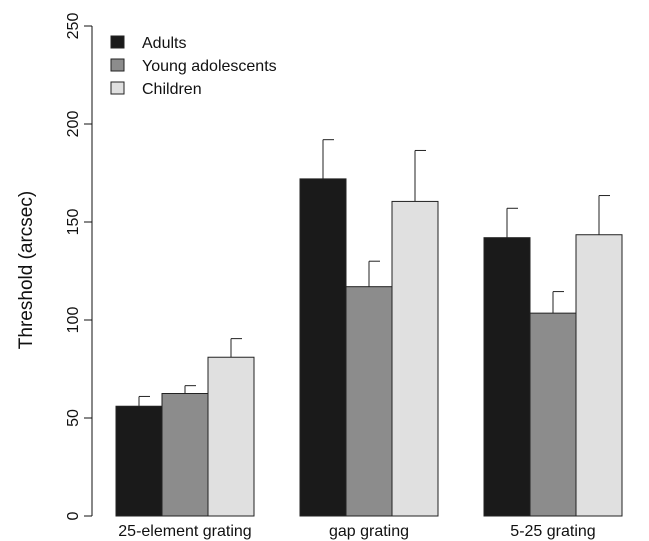 This screenshot has height=541, width=649. What do you see at coordinates (209, 66) in the screenshot?
I see `legend-label: Young adolescents` at bounding box center [209, 66].